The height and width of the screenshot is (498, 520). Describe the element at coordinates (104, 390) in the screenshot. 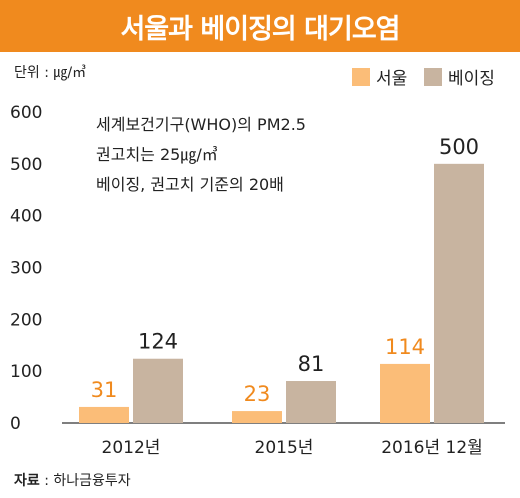

I see `bar-value-label: 31` at that location.